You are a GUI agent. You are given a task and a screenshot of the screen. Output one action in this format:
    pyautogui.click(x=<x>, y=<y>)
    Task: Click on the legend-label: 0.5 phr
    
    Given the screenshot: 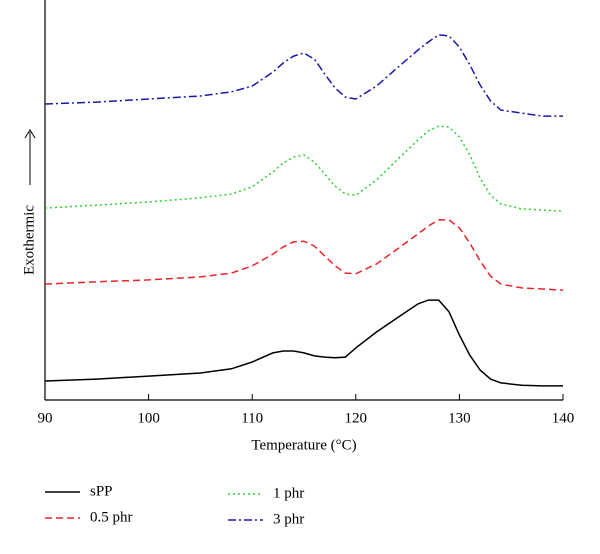 What is the action you would take?
    pyautogui.click(x=111, y=517)
    